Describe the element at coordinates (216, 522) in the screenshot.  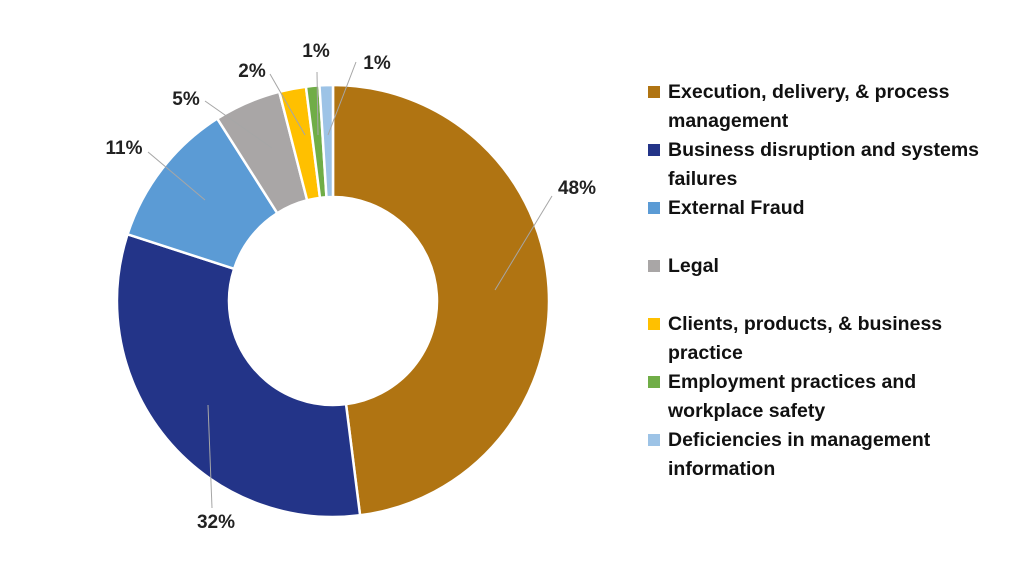
I see `data-label-business-disruption: 32%` at that location.